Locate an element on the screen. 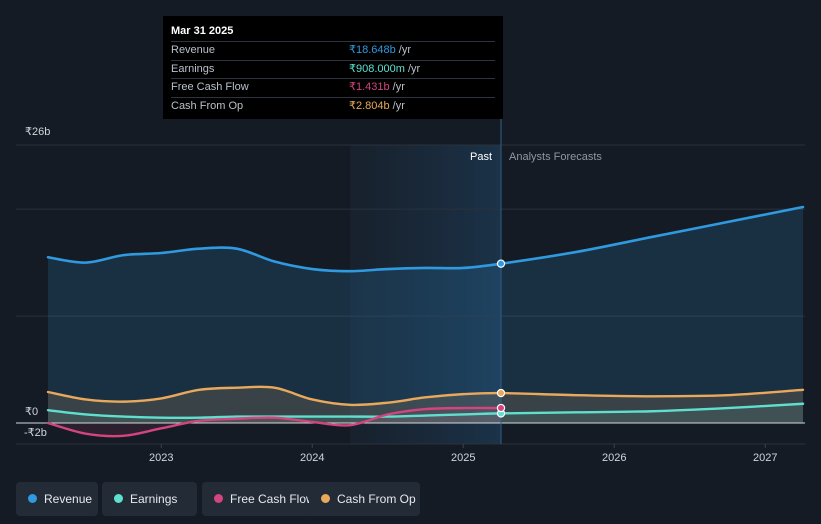  area-cash-from-op is located at coordinates (425, 404).